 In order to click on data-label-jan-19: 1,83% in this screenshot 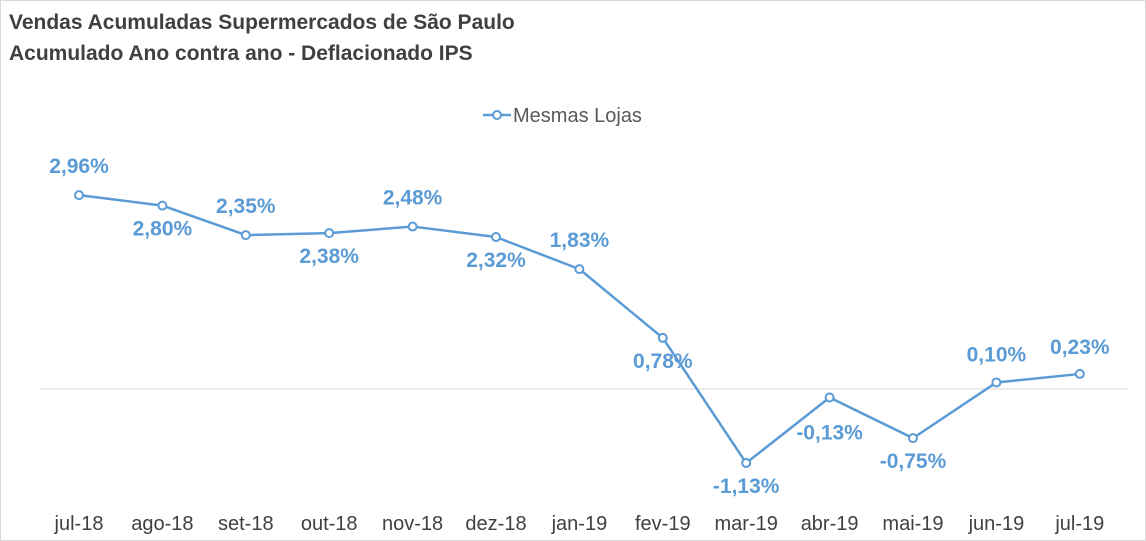, I will do `click(580, 240)`.